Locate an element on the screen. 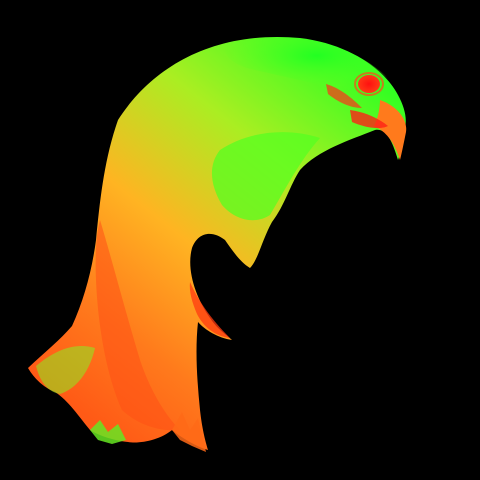 The image size is (480, 480). neck-shadow is located at coordinates (137, 325).